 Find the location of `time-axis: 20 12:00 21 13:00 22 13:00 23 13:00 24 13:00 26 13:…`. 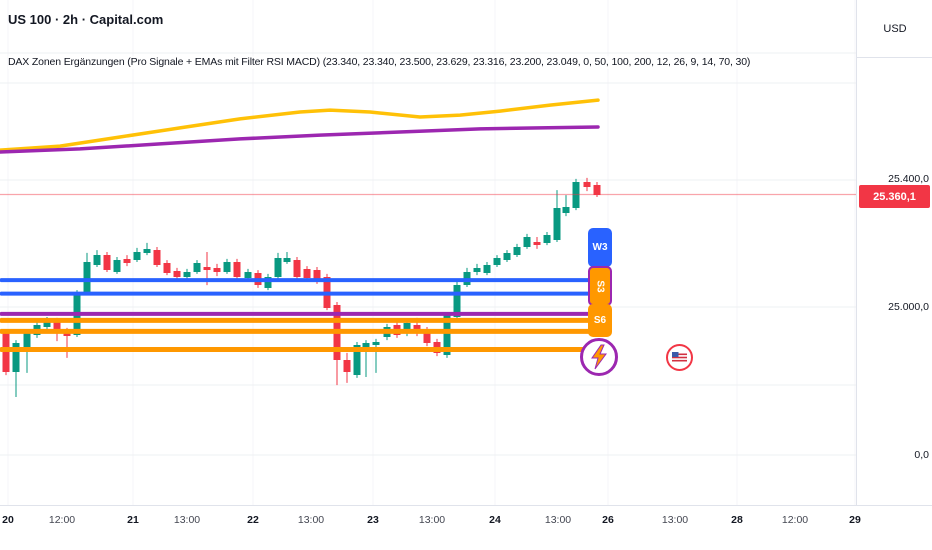

time-axis: 20 12:00 21 13:00 22 13:00 23 13:00 24 13:00 26 13:… is located at coordinates (466, 527).